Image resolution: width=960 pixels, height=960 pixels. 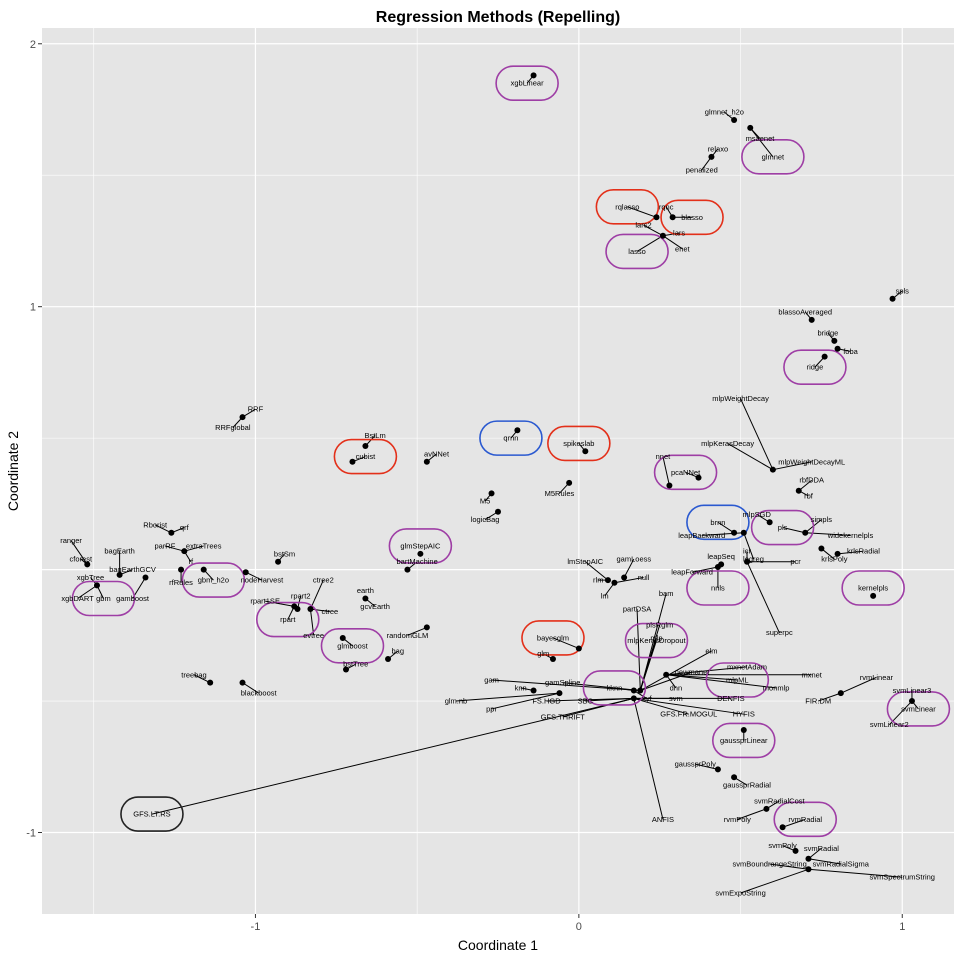 What do you see at coordinates (546, 701) in the screenshot?
I see `point-label: FS.HGD` at bounding box center [546, 701].